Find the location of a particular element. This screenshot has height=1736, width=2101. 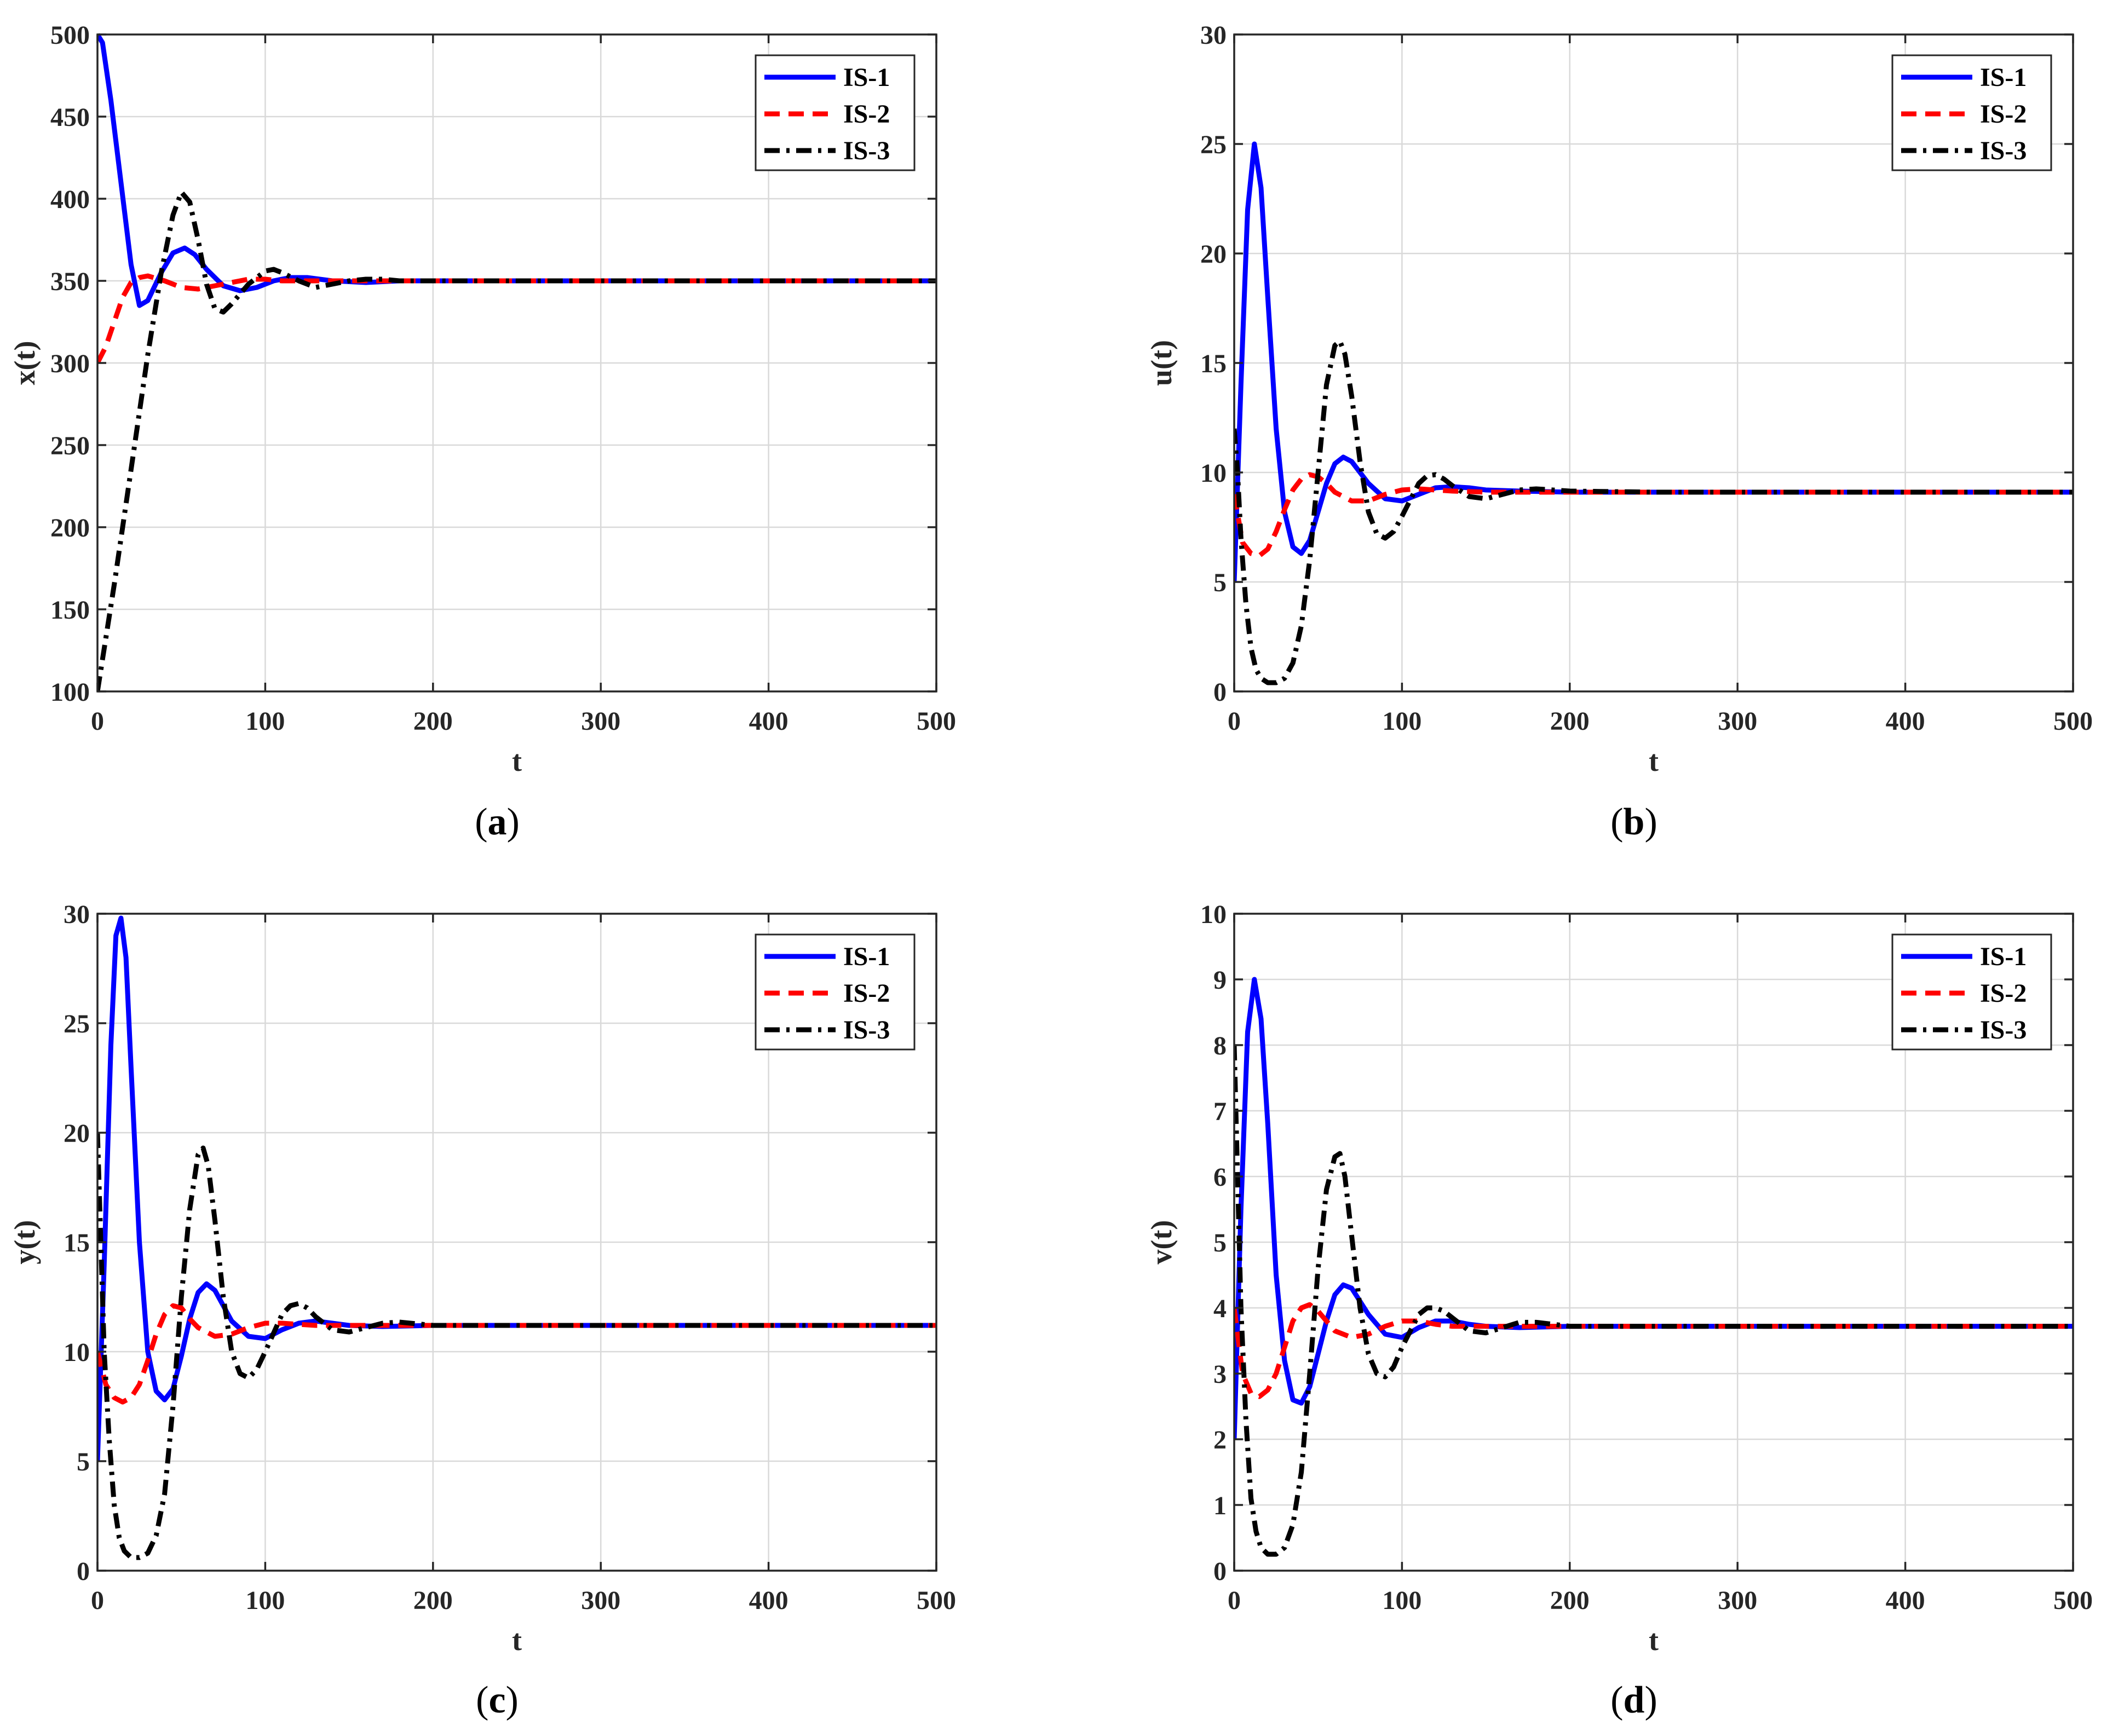

y-tick-label: 450 is located at coordinates (70, 117).